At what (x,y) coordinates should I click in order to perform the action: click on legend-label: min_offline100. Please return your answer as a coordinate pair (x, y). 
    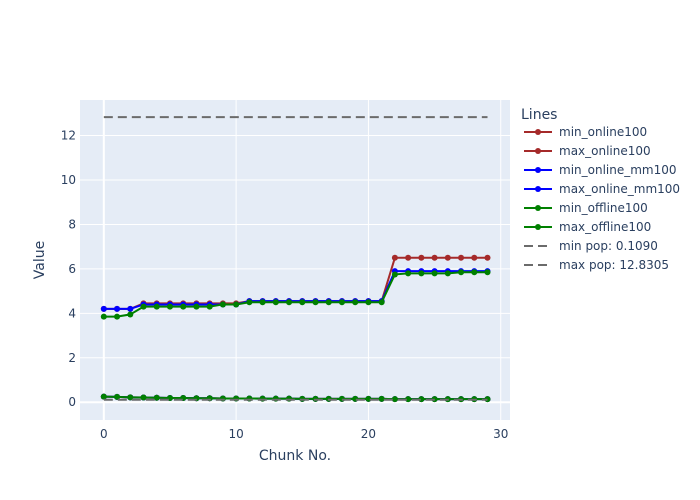
    Looking at the image, I should click on (603, 208).